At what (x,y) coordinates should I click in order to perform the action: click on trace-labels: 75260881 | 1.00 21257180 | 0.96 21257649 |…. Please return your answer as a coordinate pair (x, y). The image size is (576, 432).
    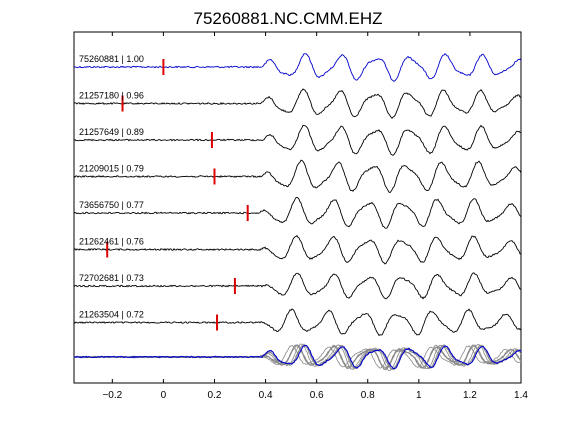
    Looking at the image, I should click on (111, 187).